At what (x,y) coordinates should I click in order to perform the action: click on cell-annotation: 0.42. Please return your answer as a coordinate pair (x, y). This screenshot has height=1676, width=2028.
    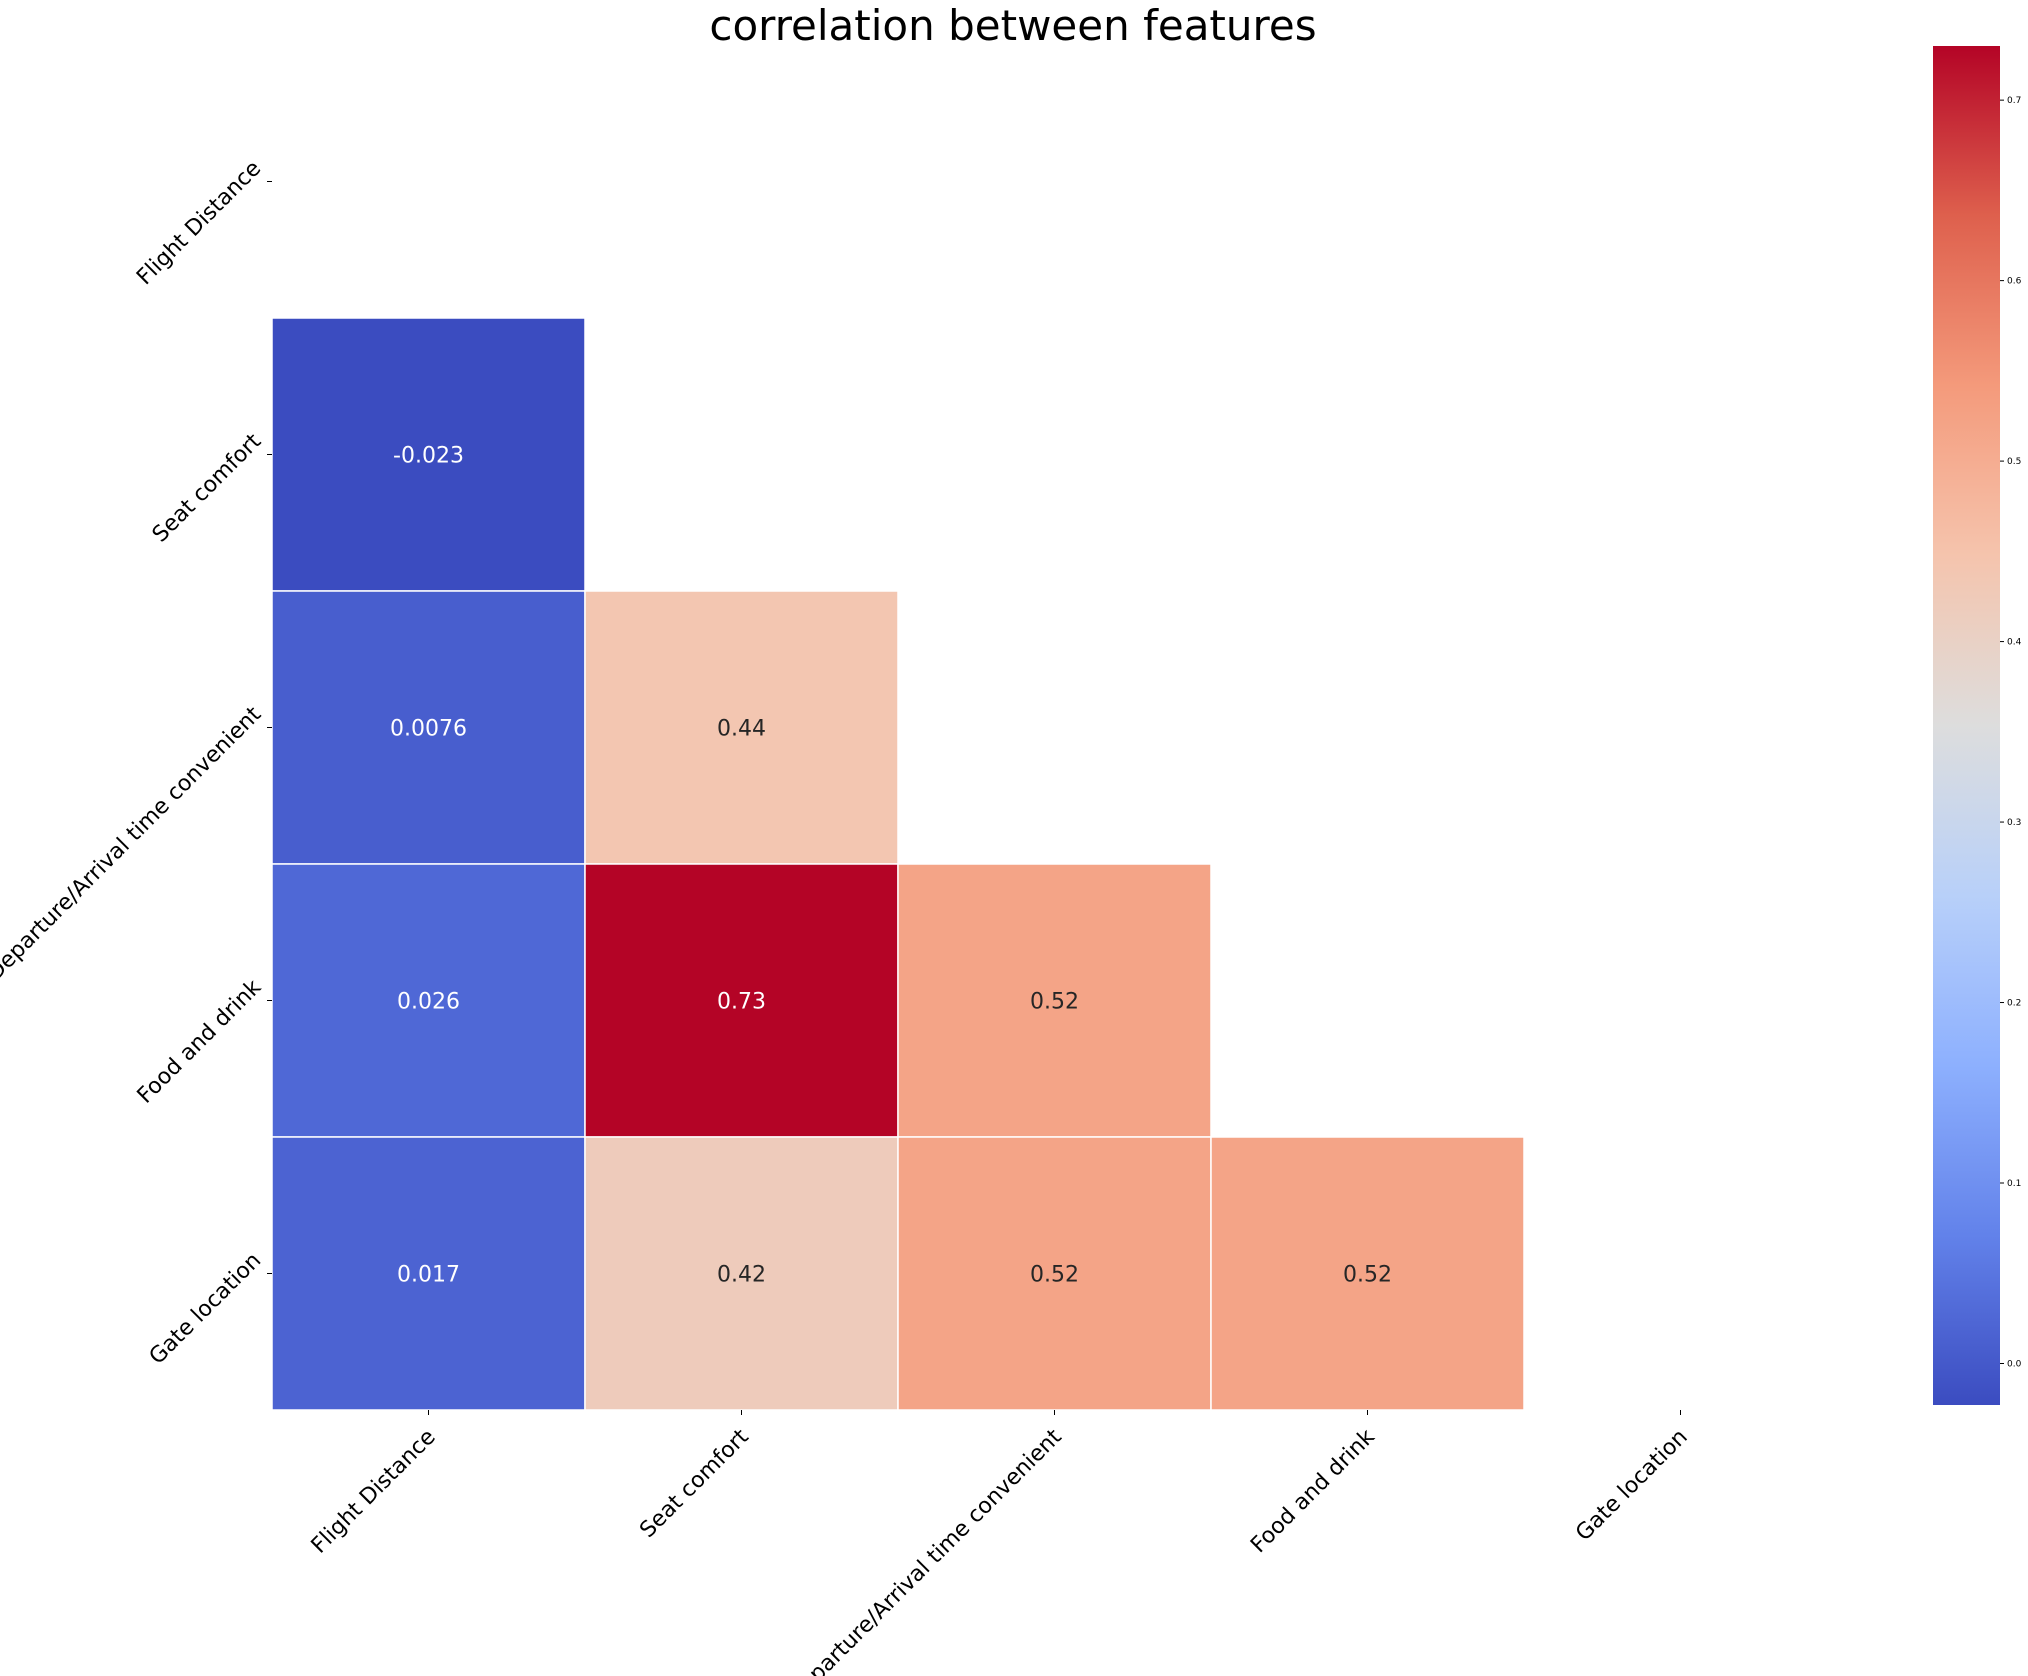
    Looking at the image, I should click on (741, 1275).